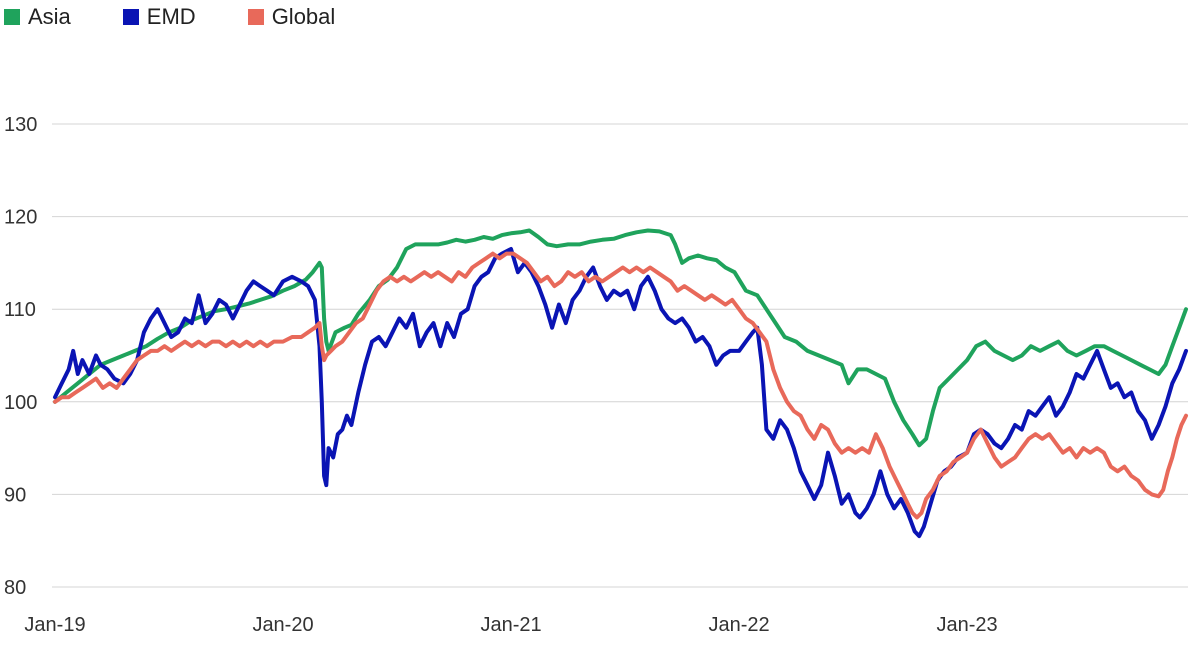 The image size is (1200, 666). Describe the element at coordinates (20, 356) in the screenshot. I see `y-axis-ticks: 80 90 100 110 120 130` at that location.